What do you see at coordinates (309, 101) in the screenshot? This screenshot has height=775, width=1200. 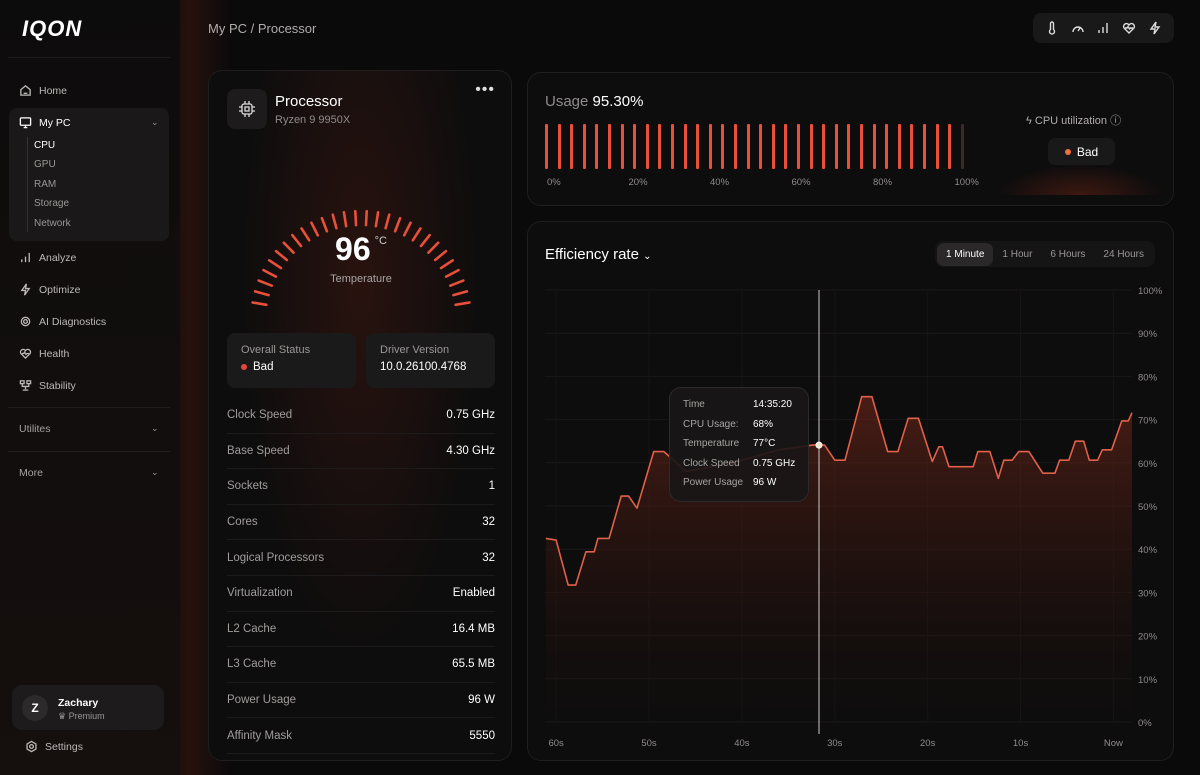 I see `processor-title: Processor` at bounding box center [309, 101].